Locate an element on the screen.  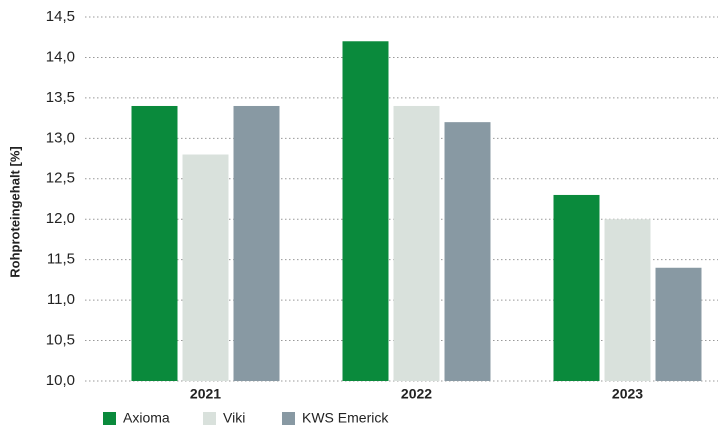
legend-label: Viki is located at coordinates (234, 418).